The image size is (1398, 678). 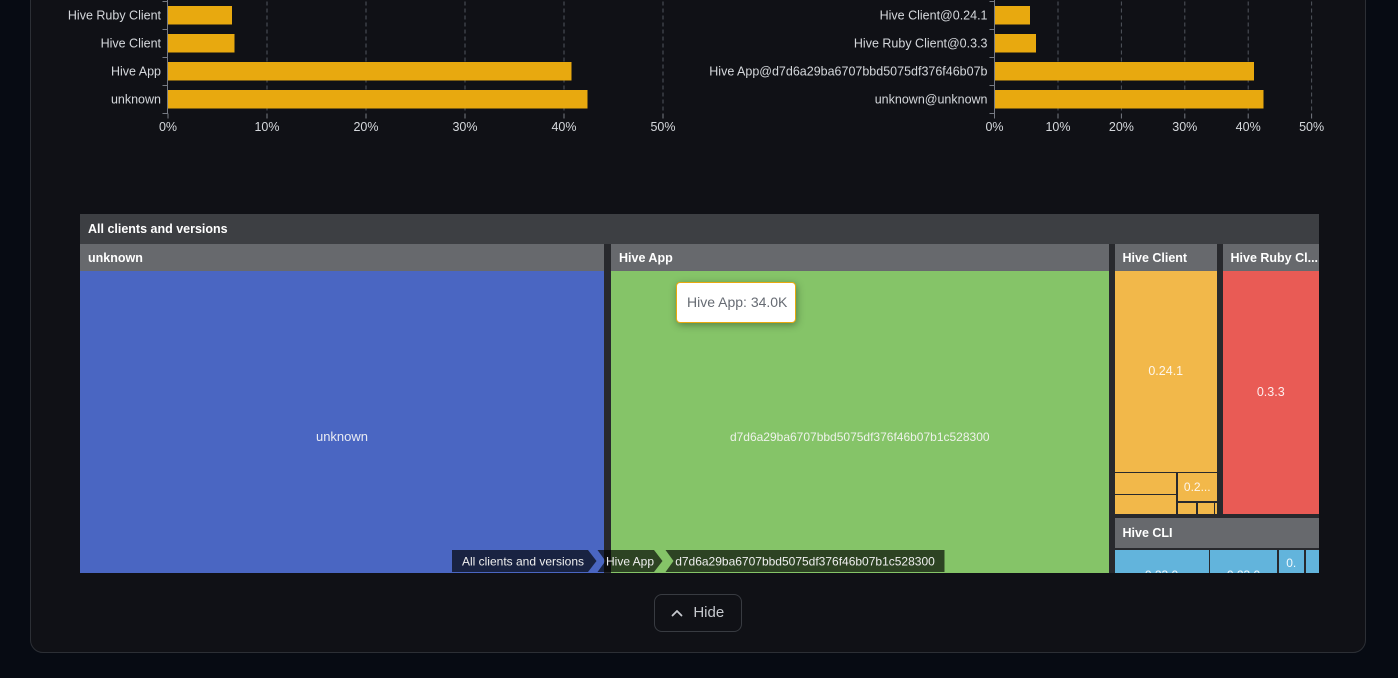 I want to click on svg-text: unknown@unknown, so click(x=931, y=100).